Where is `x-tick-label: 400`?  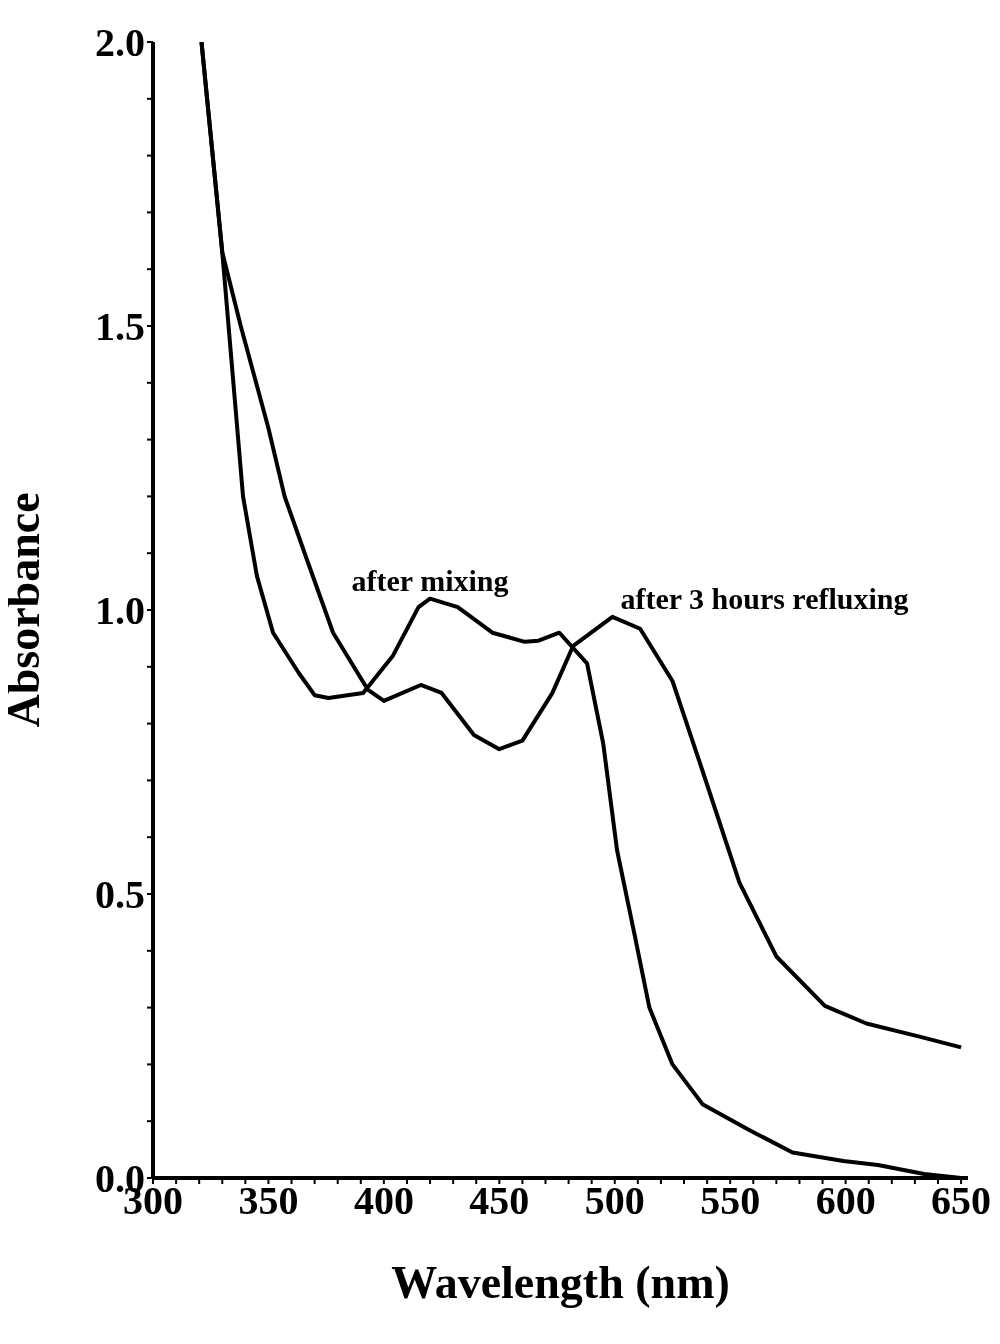
x-tick-label: 400 is located at coordinates (383, 1201).